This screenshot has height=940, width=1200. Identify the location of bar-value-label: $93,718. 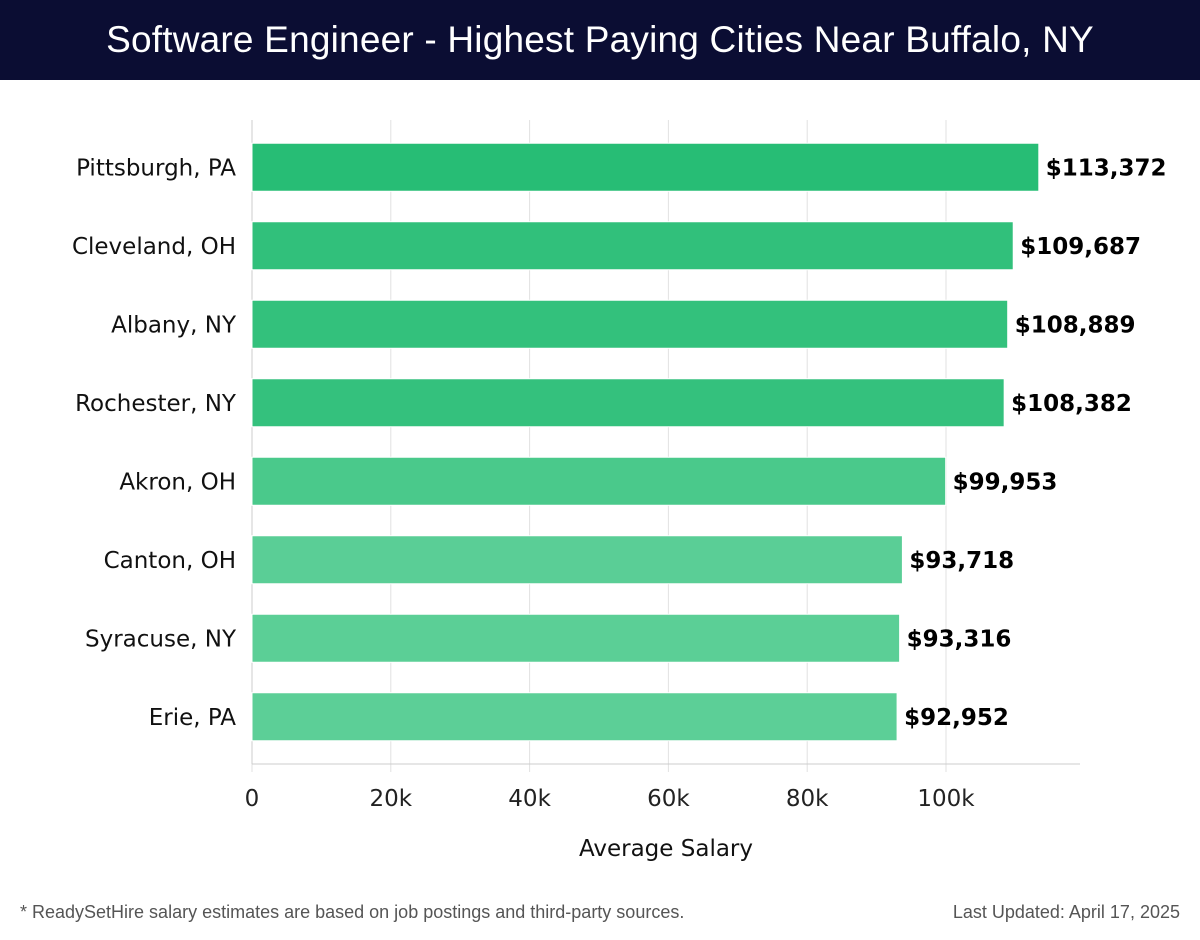
(961, 561).